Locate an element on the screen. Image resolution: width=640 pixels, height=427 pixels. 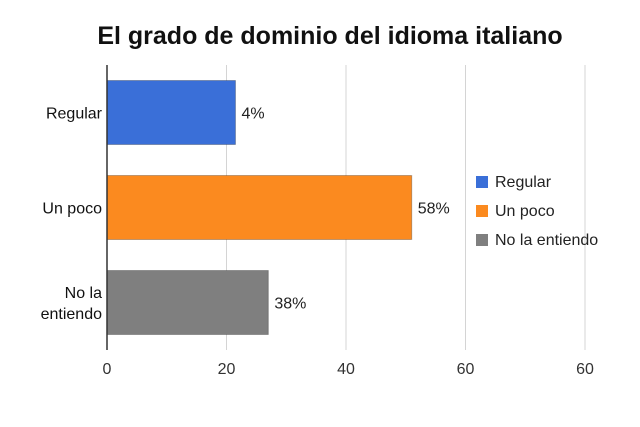
bar-no-la-entiendo is located at coordinates (187, 302).